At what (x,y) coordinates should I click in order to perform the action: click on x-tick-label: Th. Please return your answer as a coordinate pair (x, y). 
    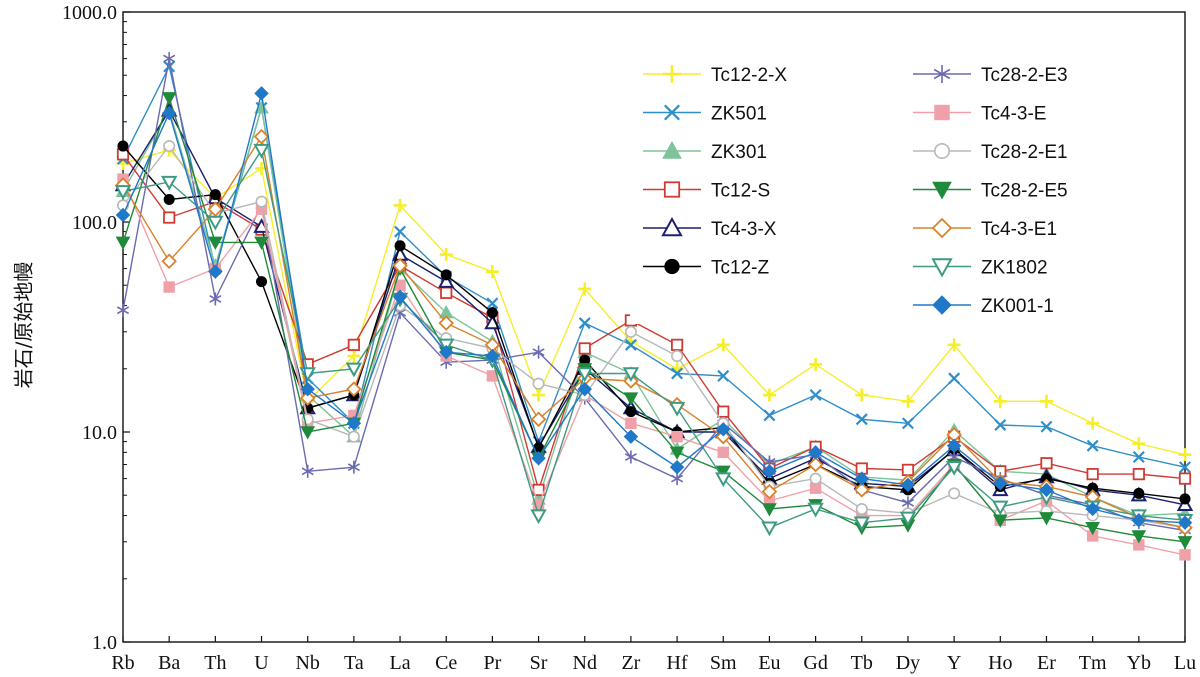
    Looking at the image, I should click on (215, 663).